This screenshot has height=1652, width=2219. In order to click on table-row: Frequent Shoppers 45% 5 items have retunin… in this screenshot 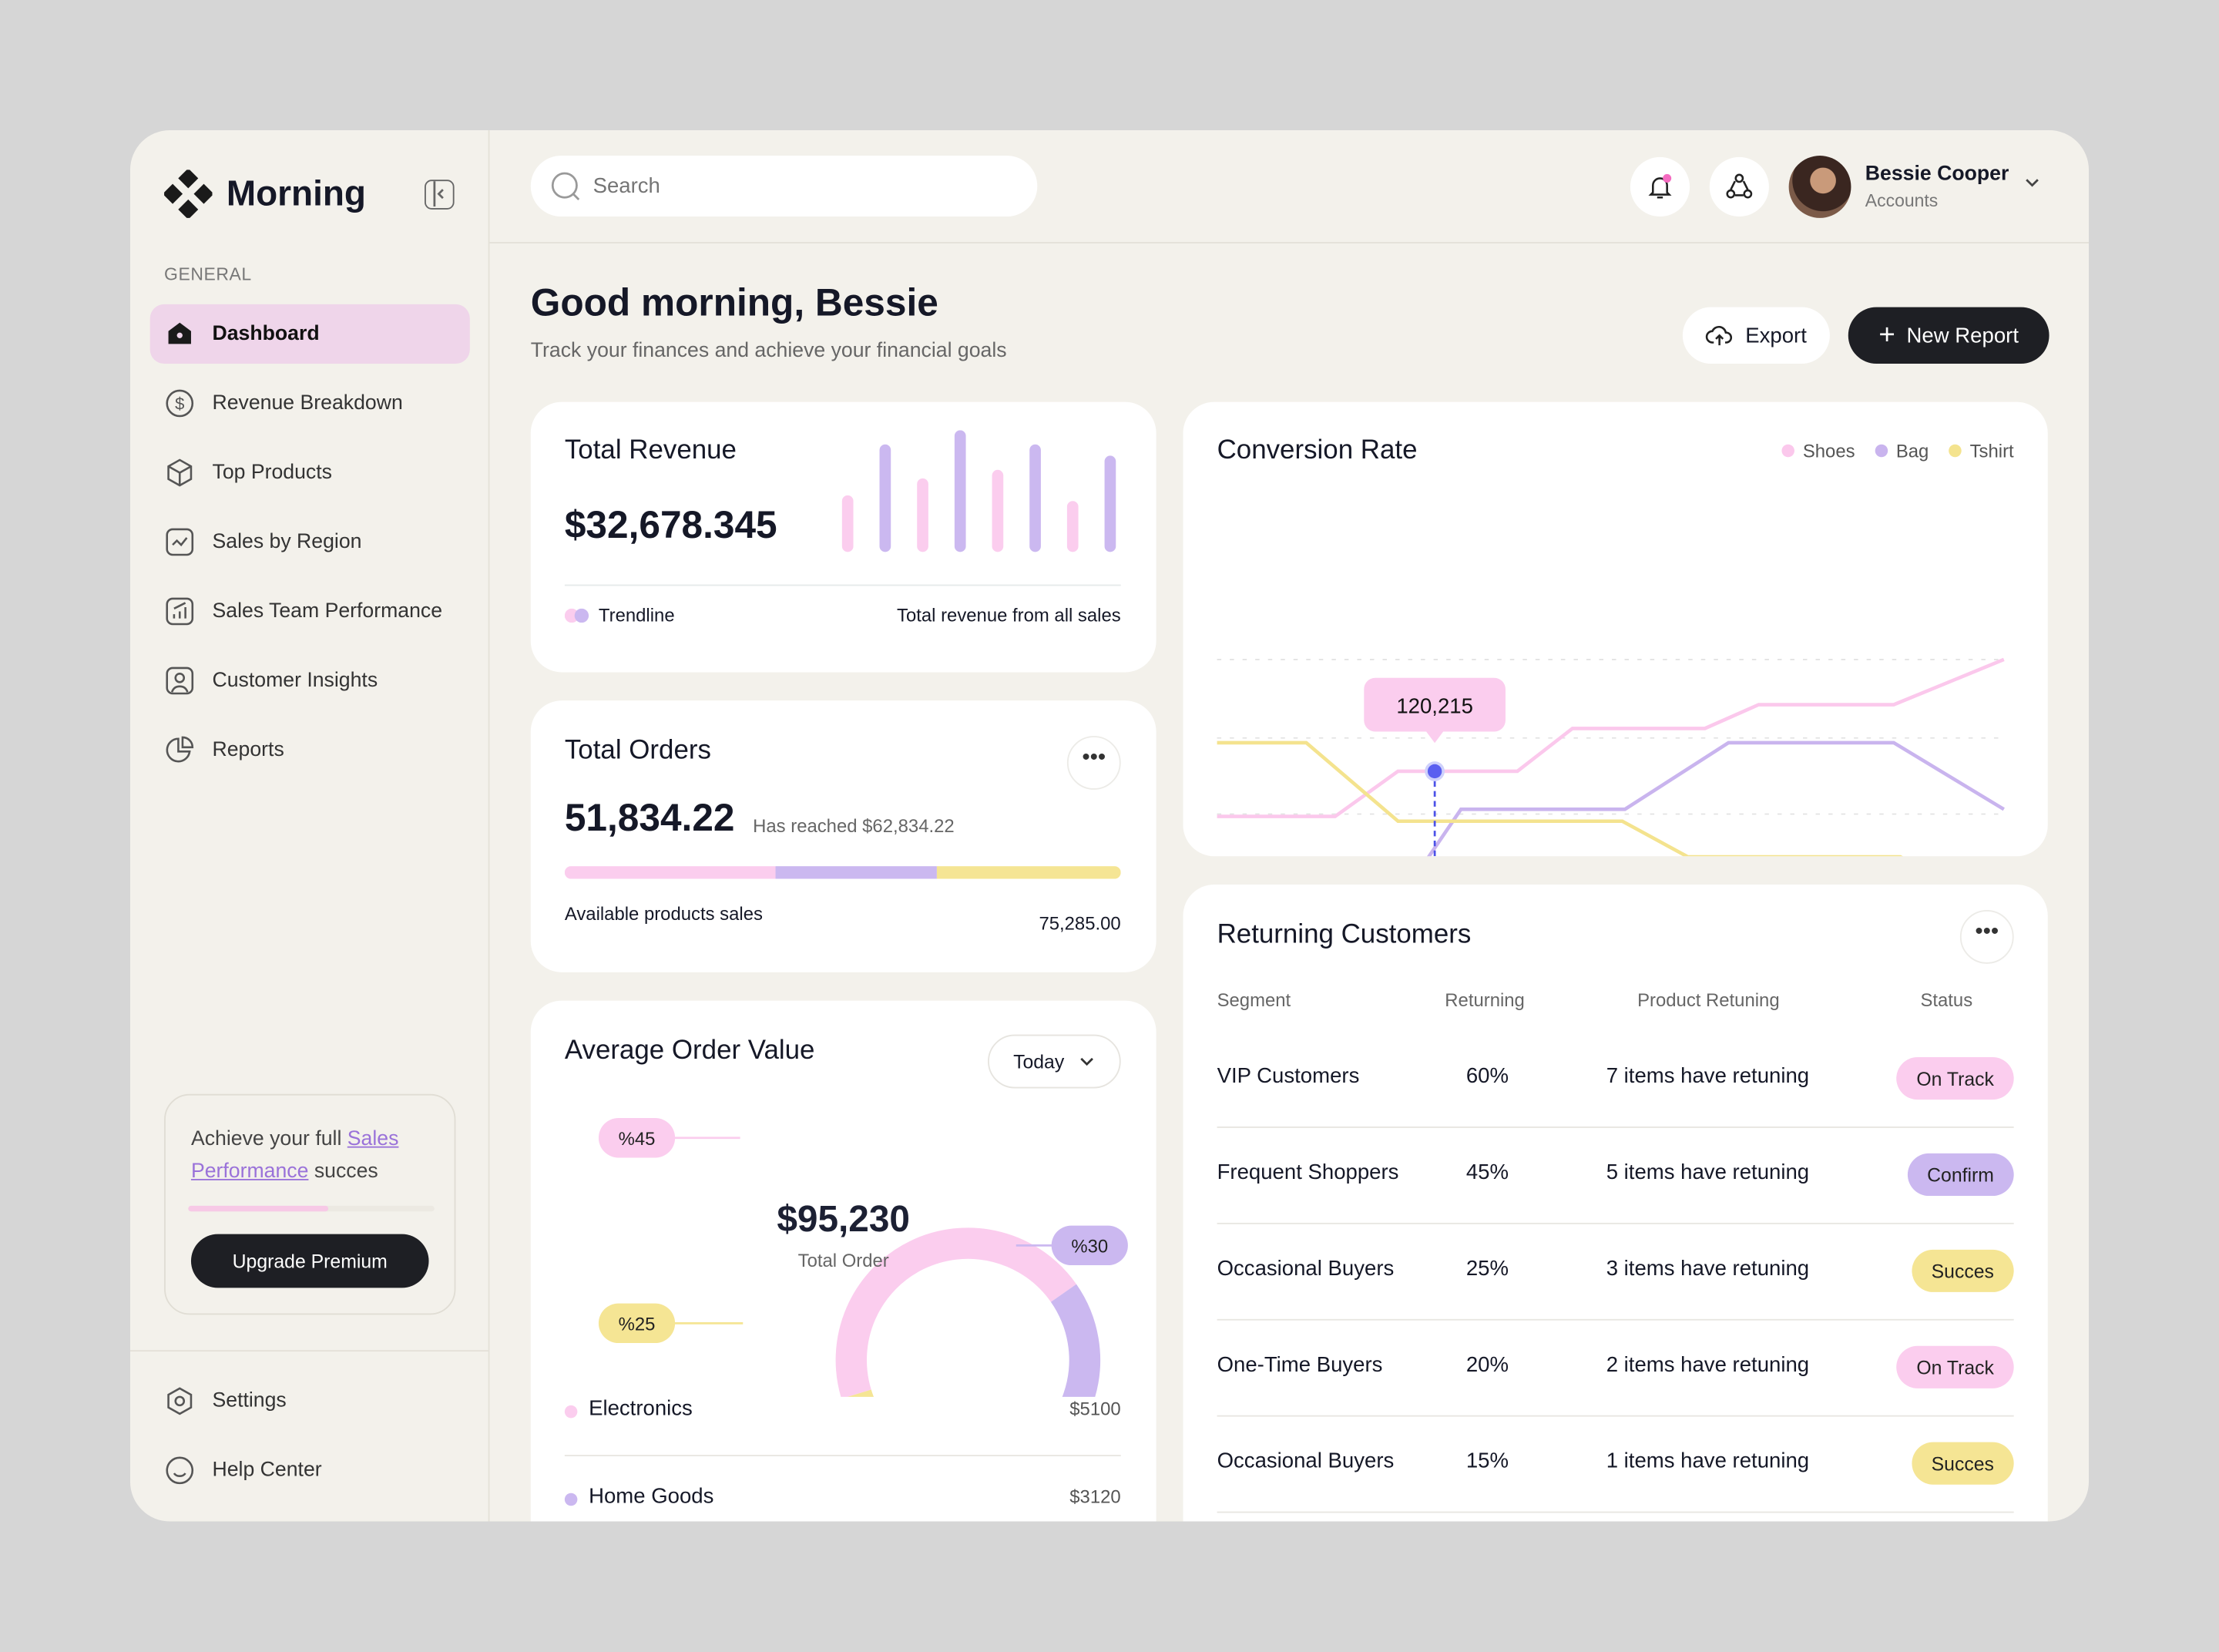, I will do `click(1616, 1176)`.